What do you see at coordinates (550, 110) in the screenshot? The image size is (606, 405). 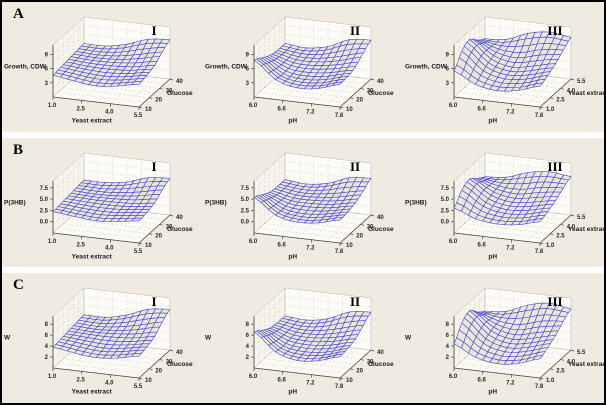 I see `y-tick-label: 1.0` at bounding box center [550, 110].